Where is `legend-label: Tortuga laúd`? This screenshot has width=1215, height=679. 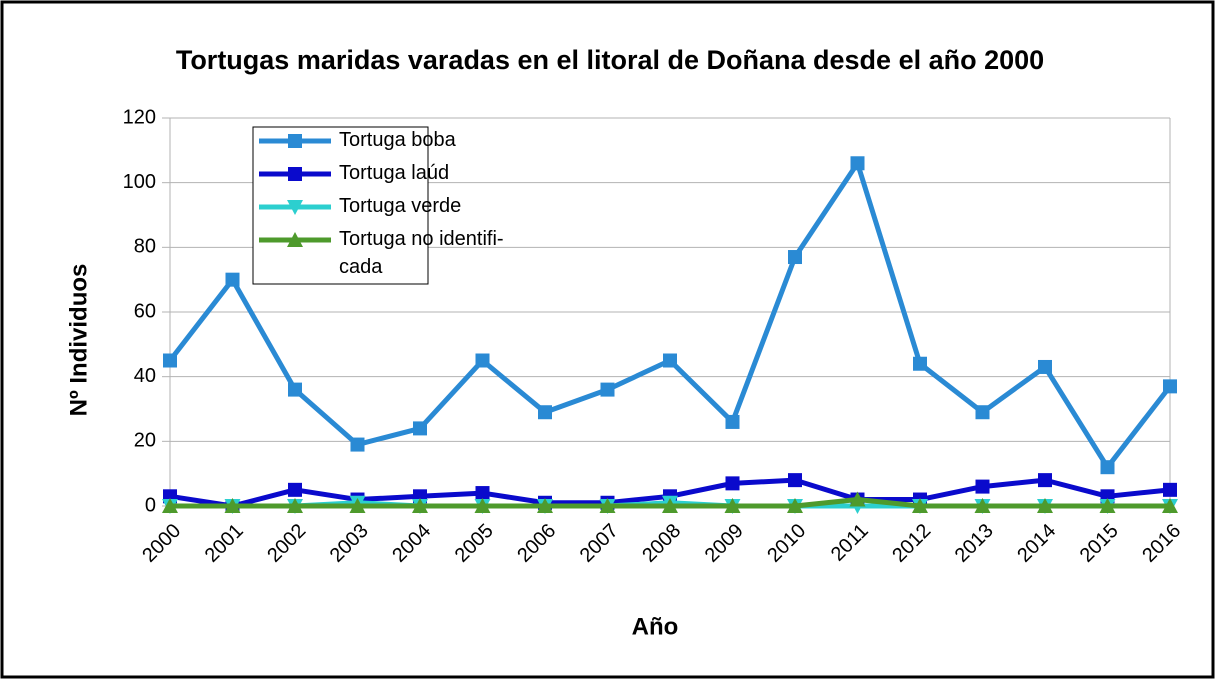 legend-label: Tortuga laúd is located at coordinates (394, 173).